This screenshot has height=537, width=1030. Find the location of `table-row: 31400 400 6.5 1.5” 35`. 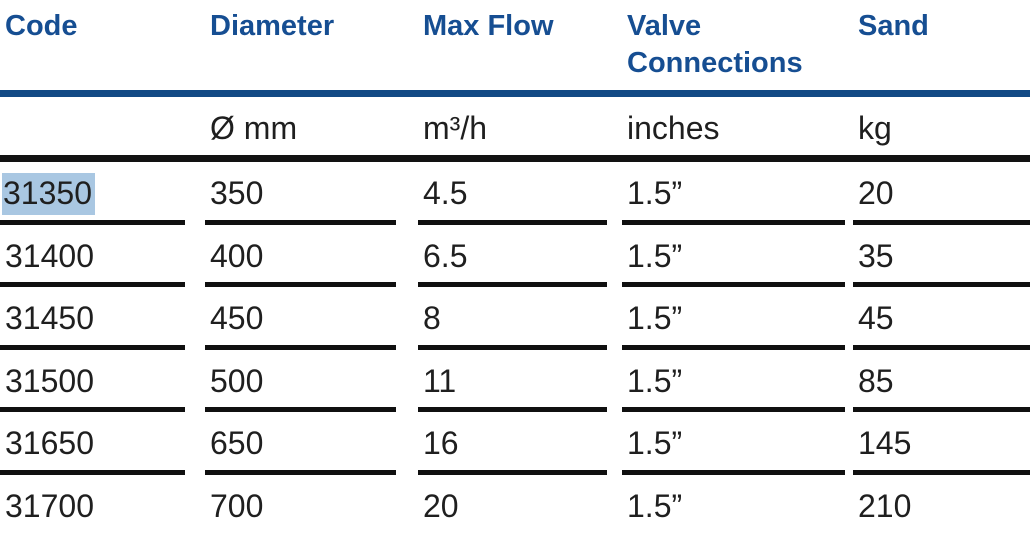

table-row: 31400 400 6.5 1.5” 35 is located at coordinates (515, 256).